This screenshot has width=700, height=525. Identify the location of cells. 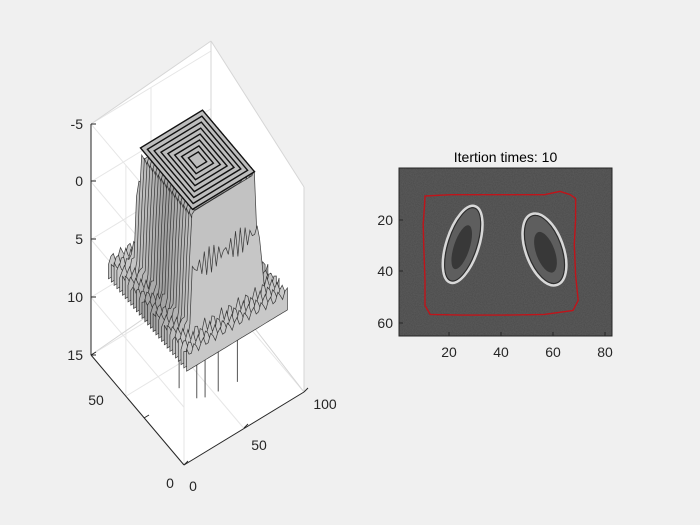
(504, 245).